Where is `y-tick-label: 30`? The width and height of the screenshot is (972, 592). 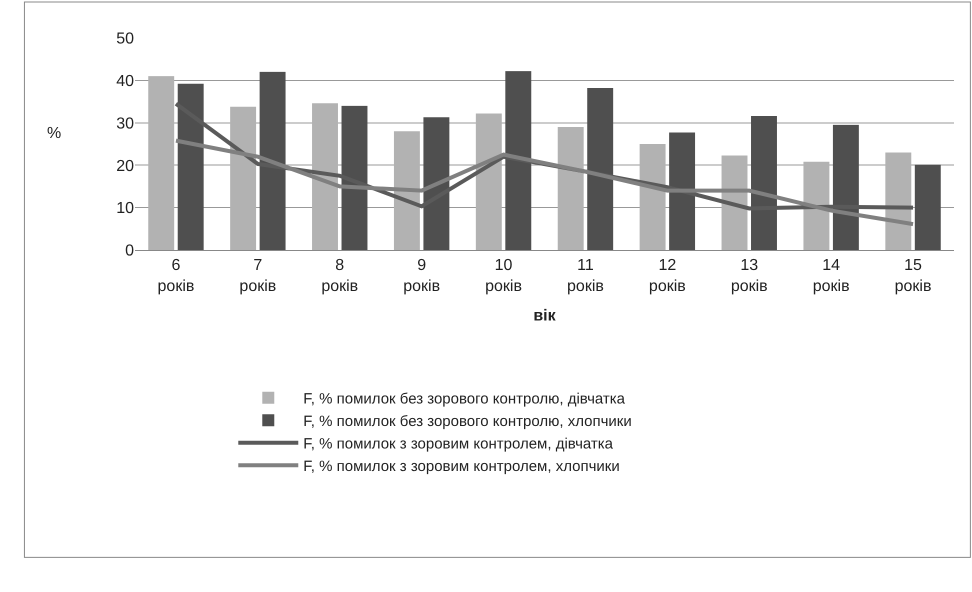 y-tick-label: 30 is located at coordinates (125, 123).